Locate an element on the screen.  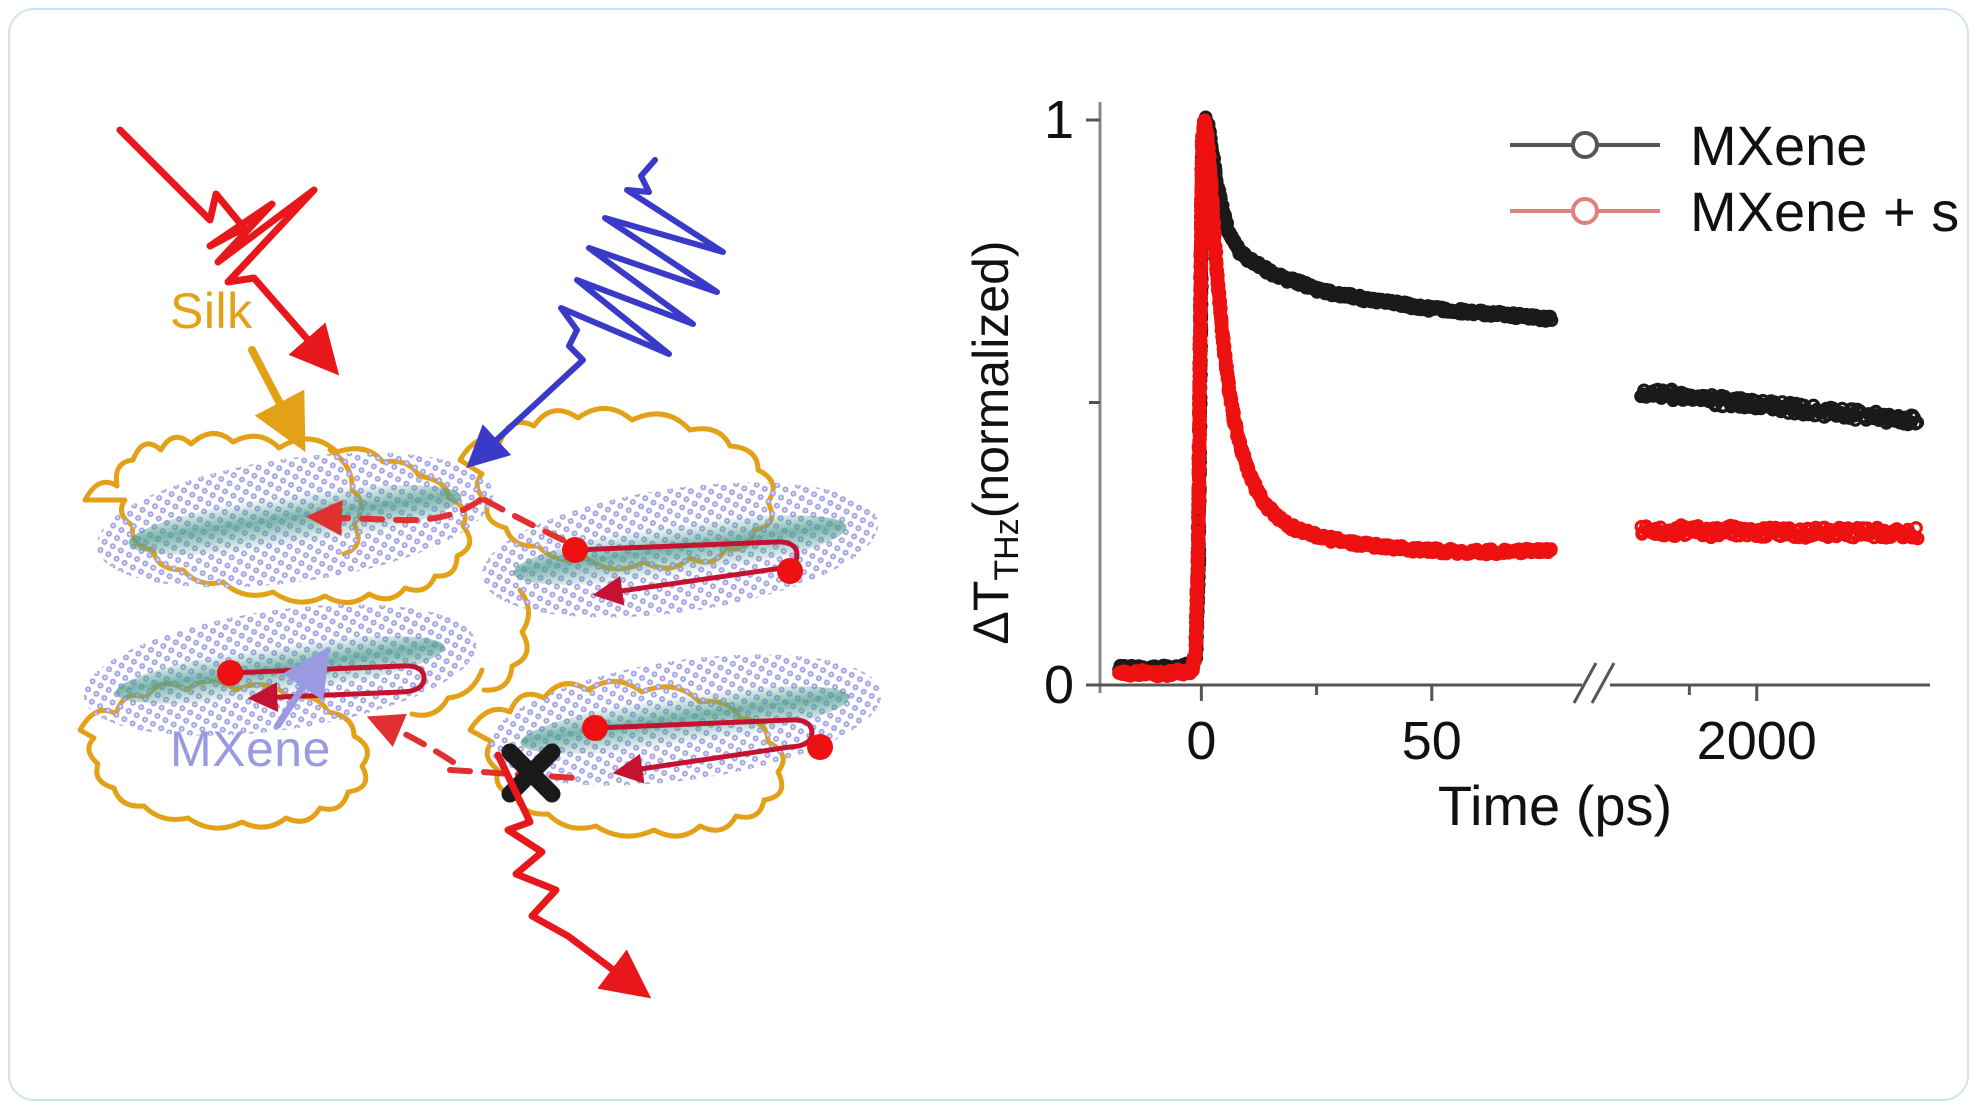
svg-text: ΔTTHz(normalized) is located at coordinates (994, 442).